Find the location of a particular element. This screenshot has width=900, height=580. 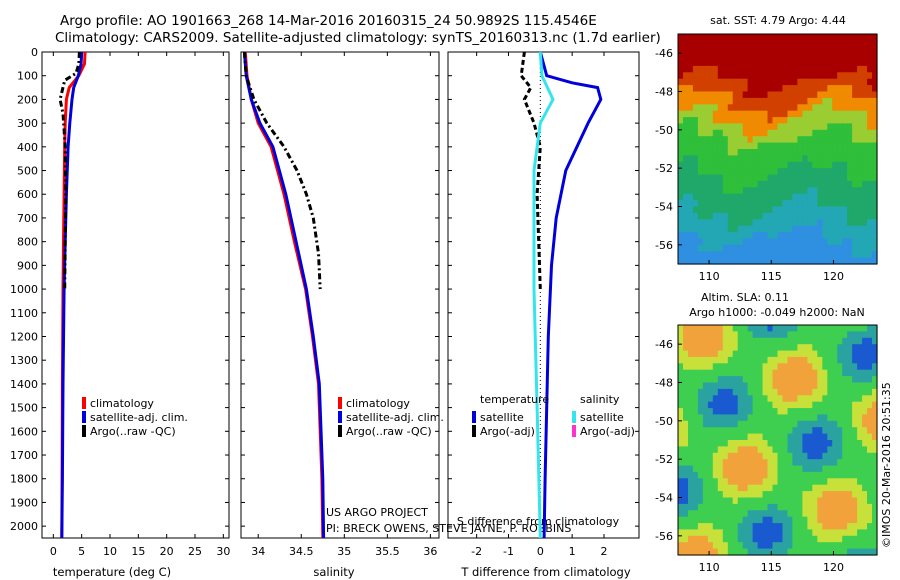

salinity-xlabel: salinity is located at coordinates (333, 572).